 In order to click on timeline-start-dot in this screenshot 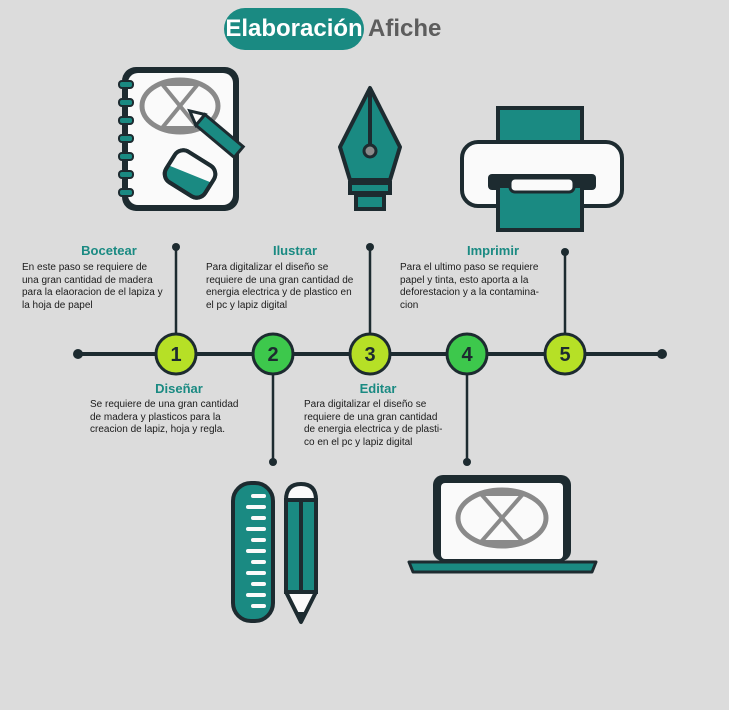, I will do `click(78, 354)`.